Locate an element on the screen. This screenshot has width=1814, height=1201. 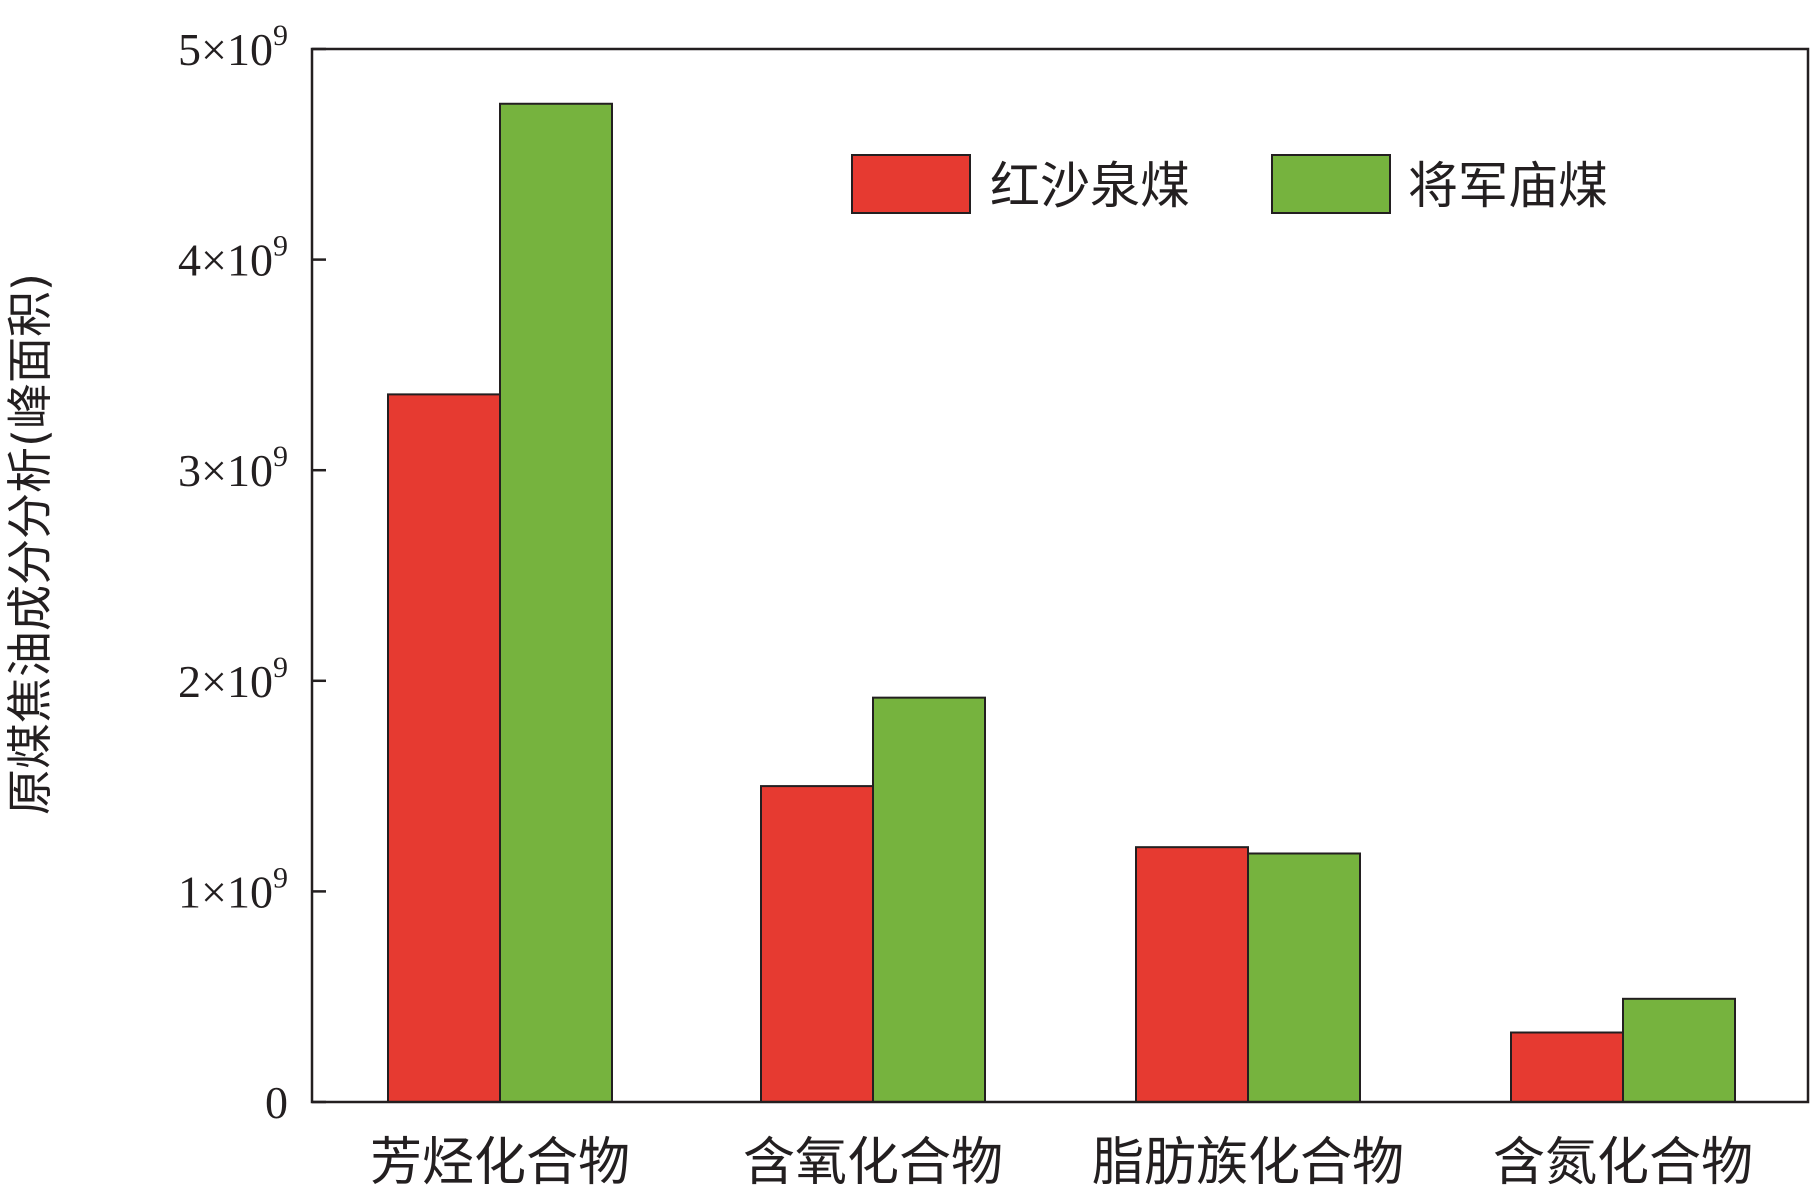
x-category-label: 含氮化合物 is located at coordinates (1623, 1163).